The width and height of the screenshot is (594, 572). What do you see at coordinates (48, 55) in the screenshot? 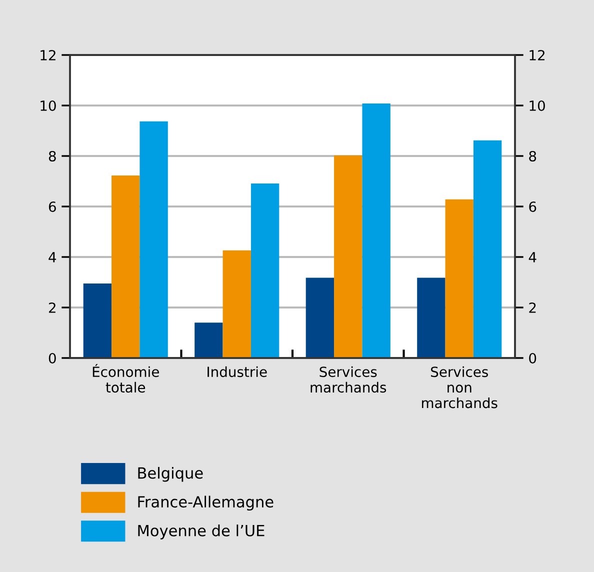
I see `y-tick-label: 12` at bounding box center [48, 55].